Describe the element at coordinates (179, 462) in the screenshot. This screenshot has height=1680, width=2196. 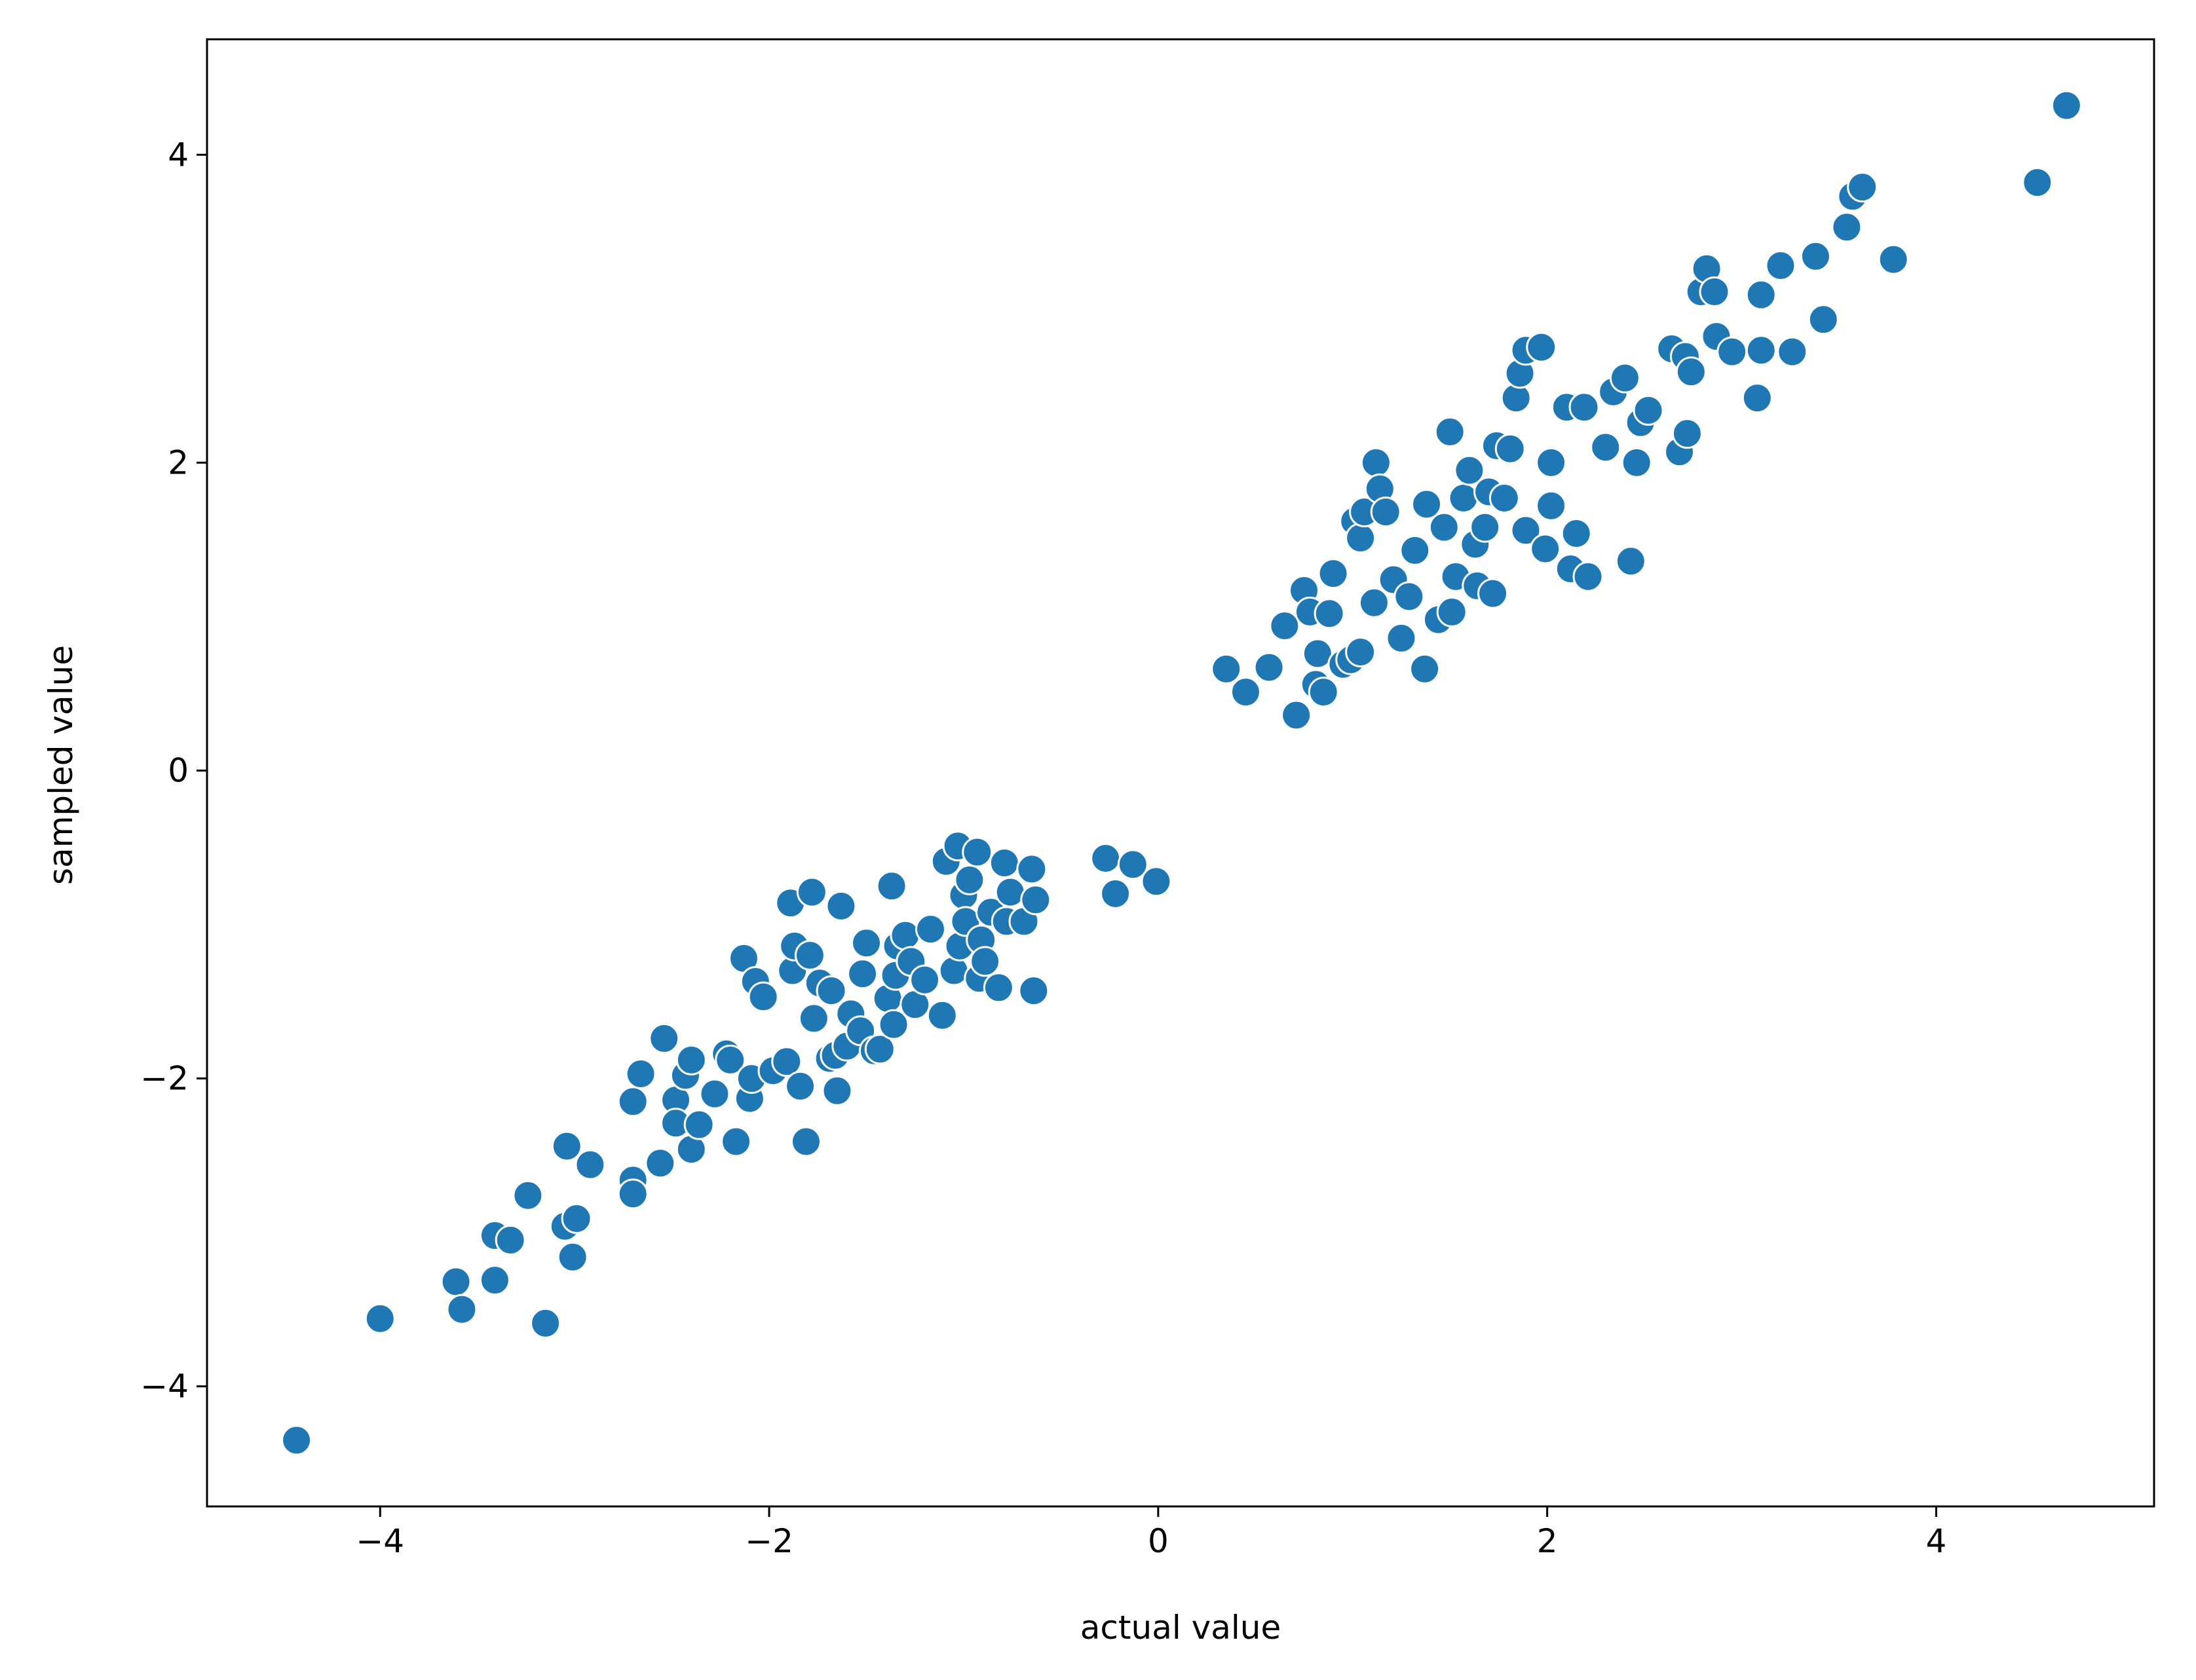
I see `y-tick-label: 2` at that location.